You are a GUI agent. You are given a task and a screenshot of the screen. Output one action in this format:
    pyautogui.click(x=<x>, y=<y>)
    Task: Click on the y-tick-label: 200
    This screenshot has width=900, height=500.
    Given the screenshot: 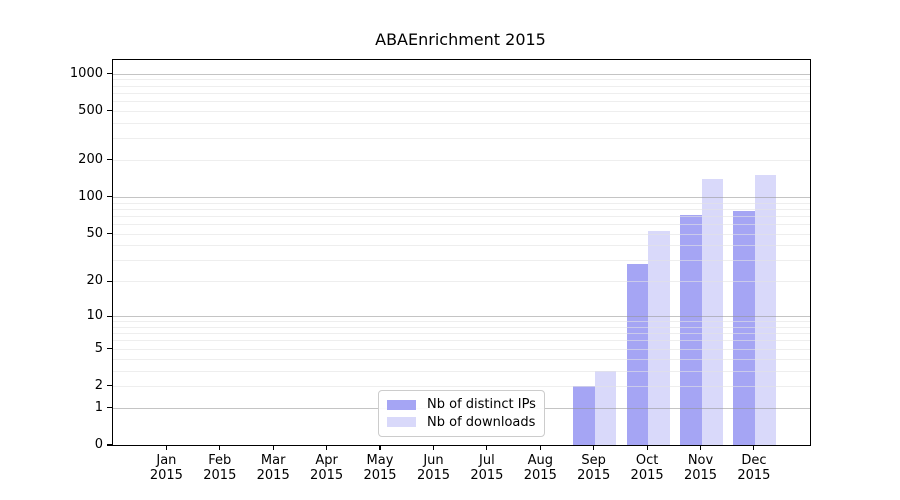 What is the action you would take?
    pyautogui.click(x=90, y=159)
    